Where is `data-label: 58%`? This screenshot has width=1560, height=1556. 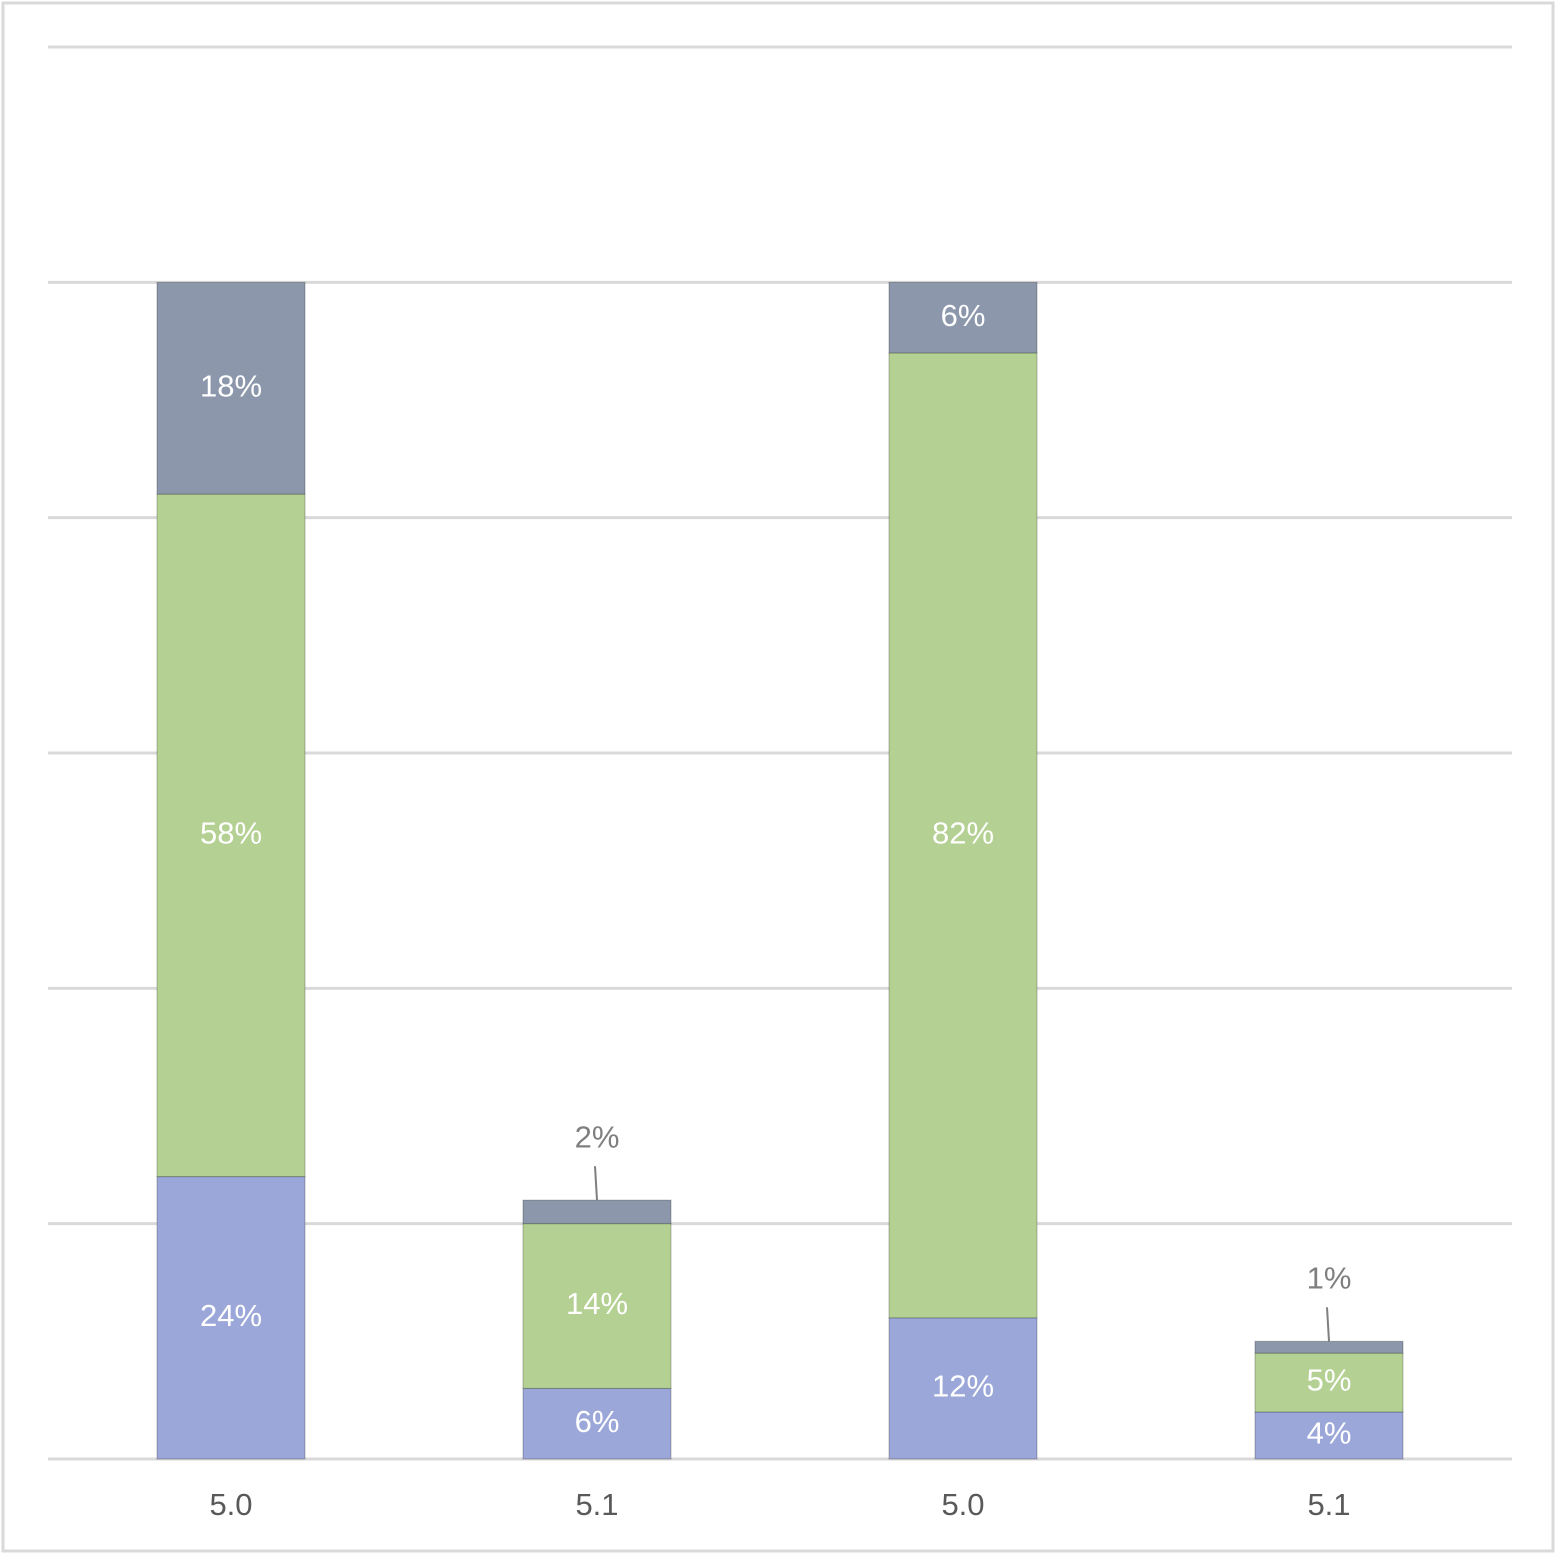 data-label: 58% is located at coordinates (231, 833).